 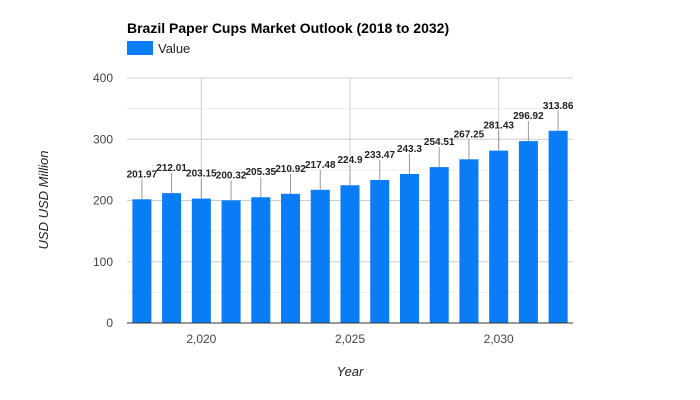 I want to click on y-tick-label: 200, so click(x=103, y=201).